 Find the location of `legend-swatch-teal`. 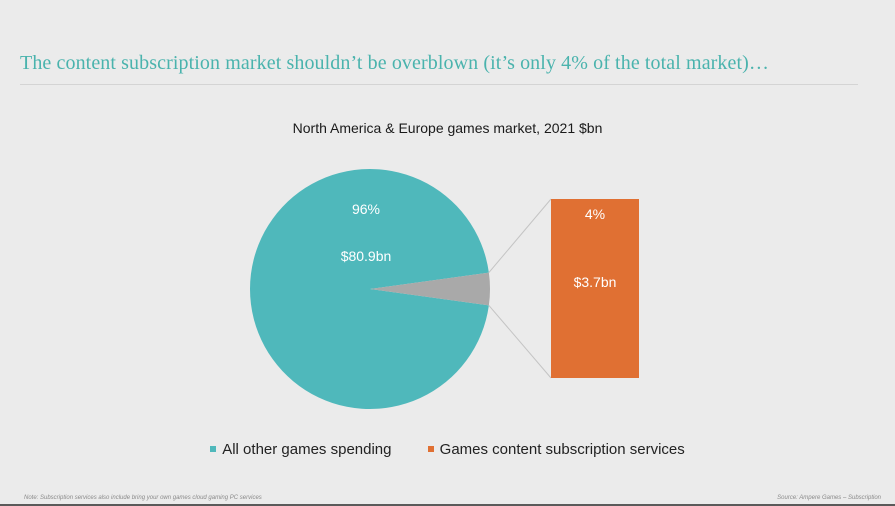

legend-swatch-teal is located at coordinates (213, 449).